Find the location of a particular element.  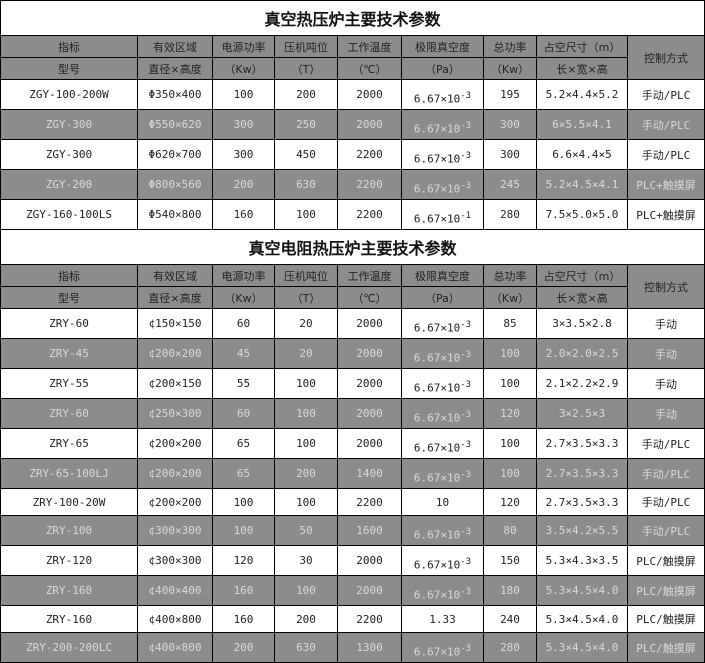

column-header-unit: （T） is located at coordinates (306, 68).